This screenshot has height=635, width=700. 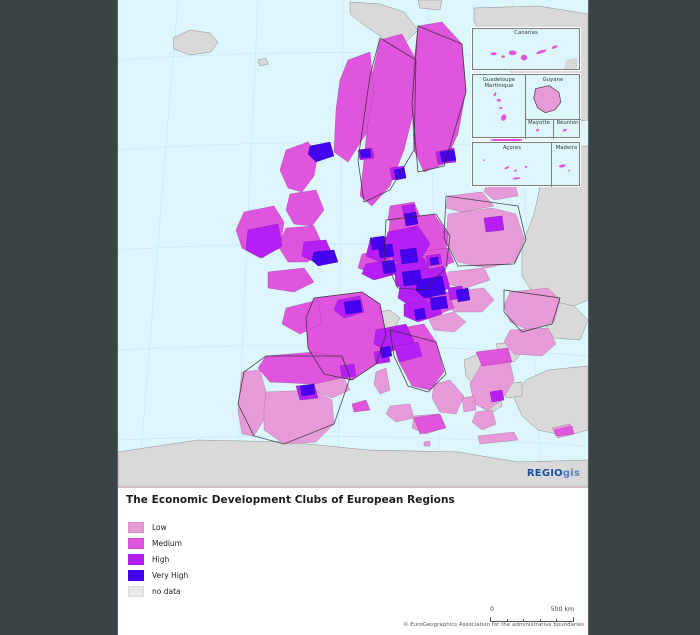 I want to click on regiogis-secondary: gis, so click(x=571, y=473).